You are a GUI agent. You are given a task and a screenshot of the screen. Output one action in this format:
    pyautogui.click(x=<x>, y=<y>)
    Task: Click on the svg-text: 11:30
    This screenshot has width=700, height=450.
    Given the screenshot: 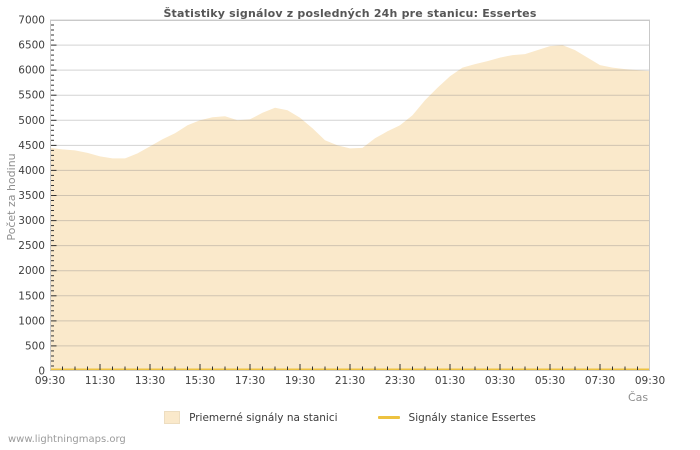 What is the action you would take?
    pyautogui.click(x=100, y=381)
    